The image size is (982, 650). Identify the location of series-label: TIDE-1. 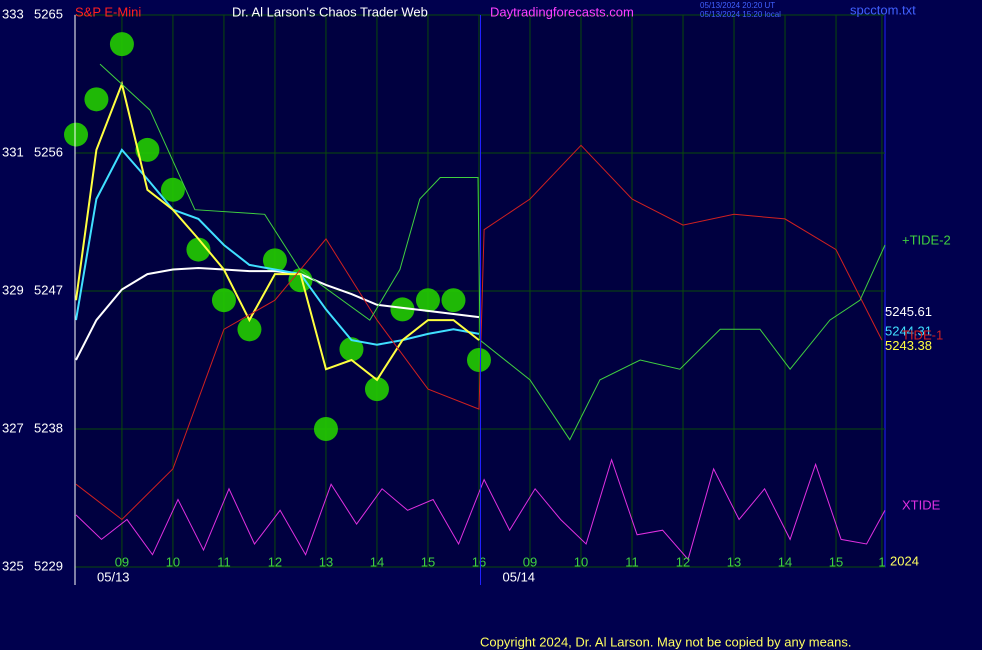
(922, 335).